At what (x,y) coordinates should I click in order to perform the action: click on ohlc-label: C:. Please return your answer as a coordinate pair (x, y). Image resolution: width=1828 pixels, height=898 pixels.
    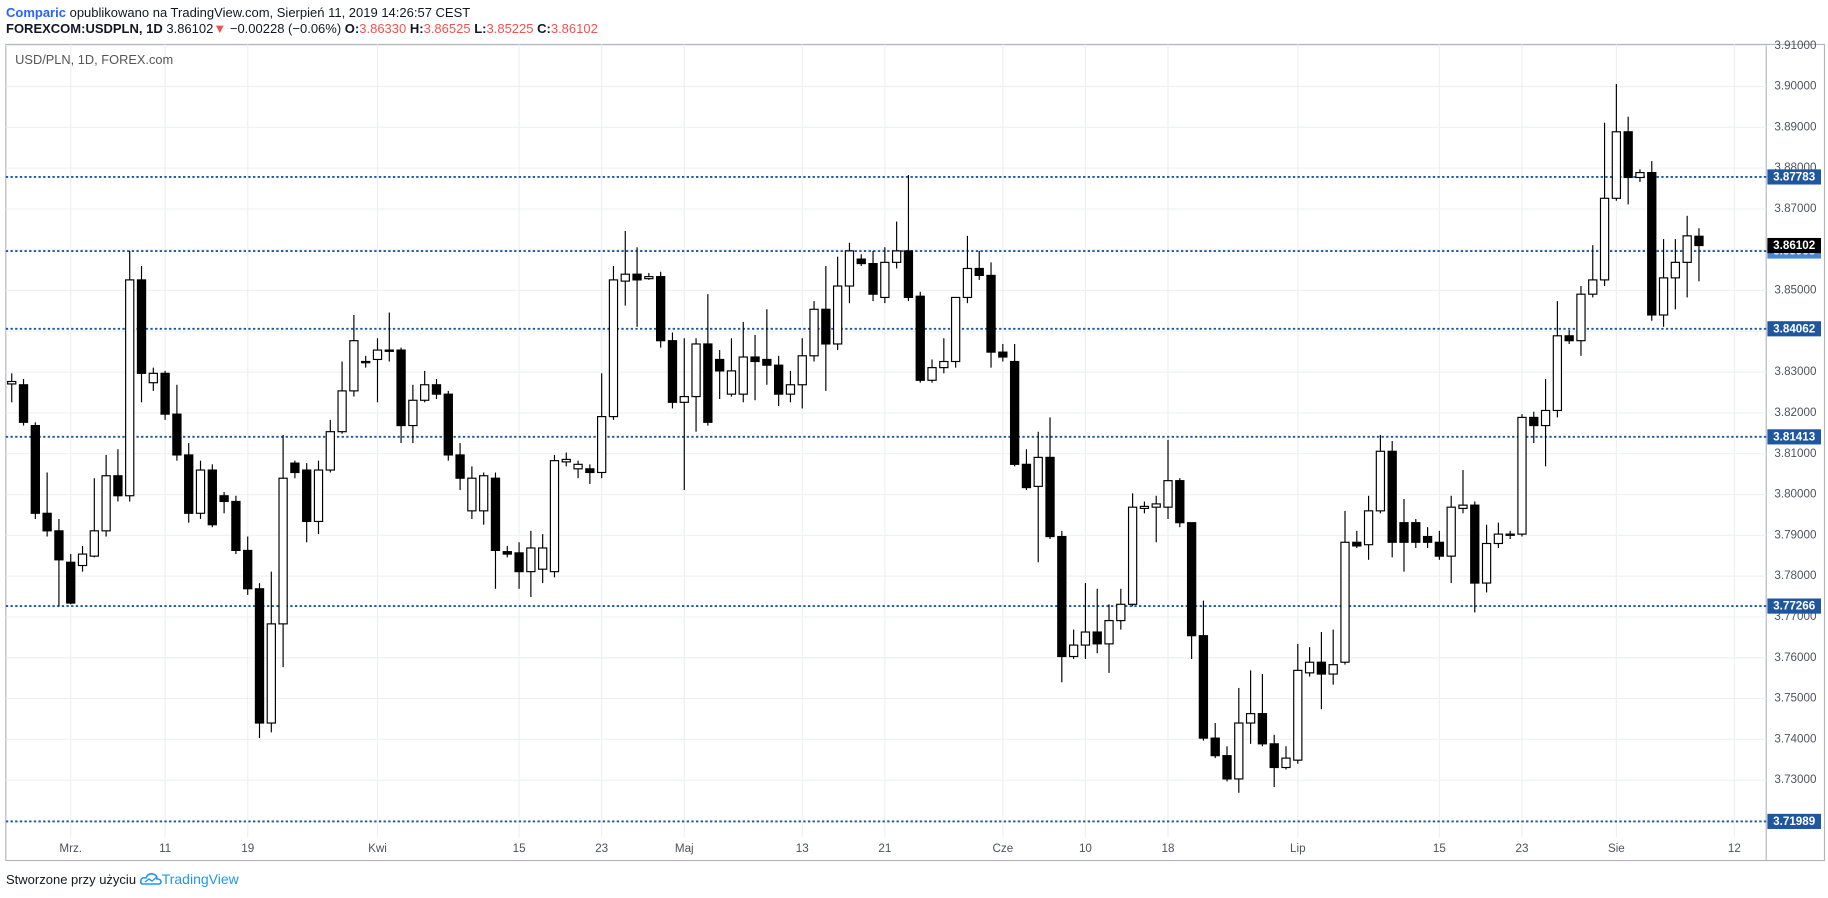
    Looking at the image, I should click on (544, 28).